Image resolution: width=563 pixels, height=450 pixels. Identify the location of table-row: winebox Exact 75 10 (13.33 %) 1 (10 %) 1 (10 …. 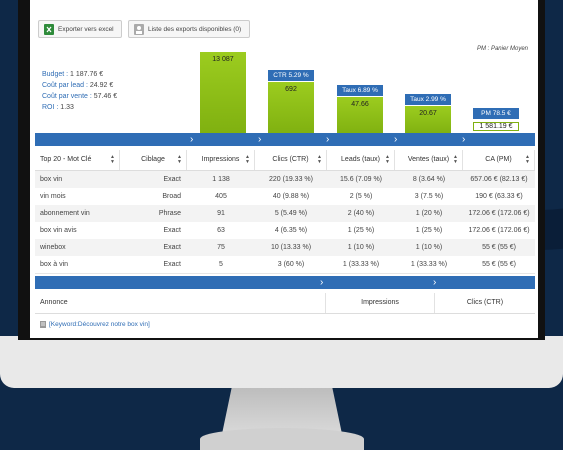
(285, 248).